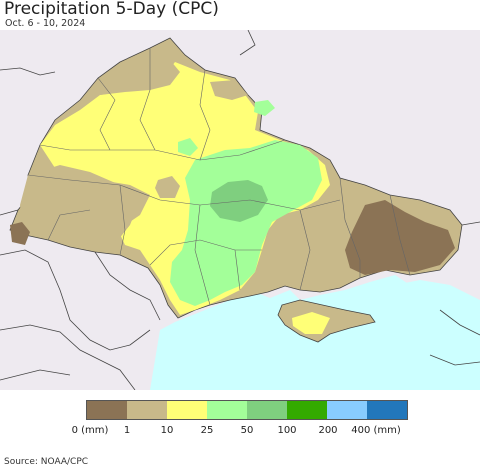 Image resolution: width=480 pixels, height=470 pixels. What do you see at coordinates (207, 430) in the screenshot?
I see `legend-tick-25: 25` at bounding box center [207, 430].